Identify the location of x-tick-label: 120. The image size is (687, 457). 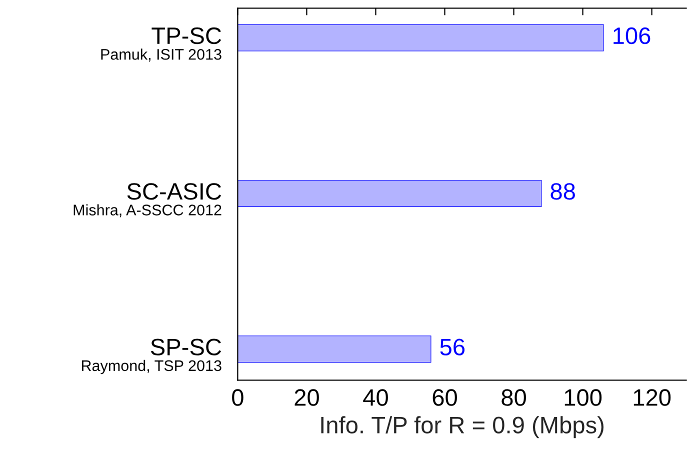
(652, 397).